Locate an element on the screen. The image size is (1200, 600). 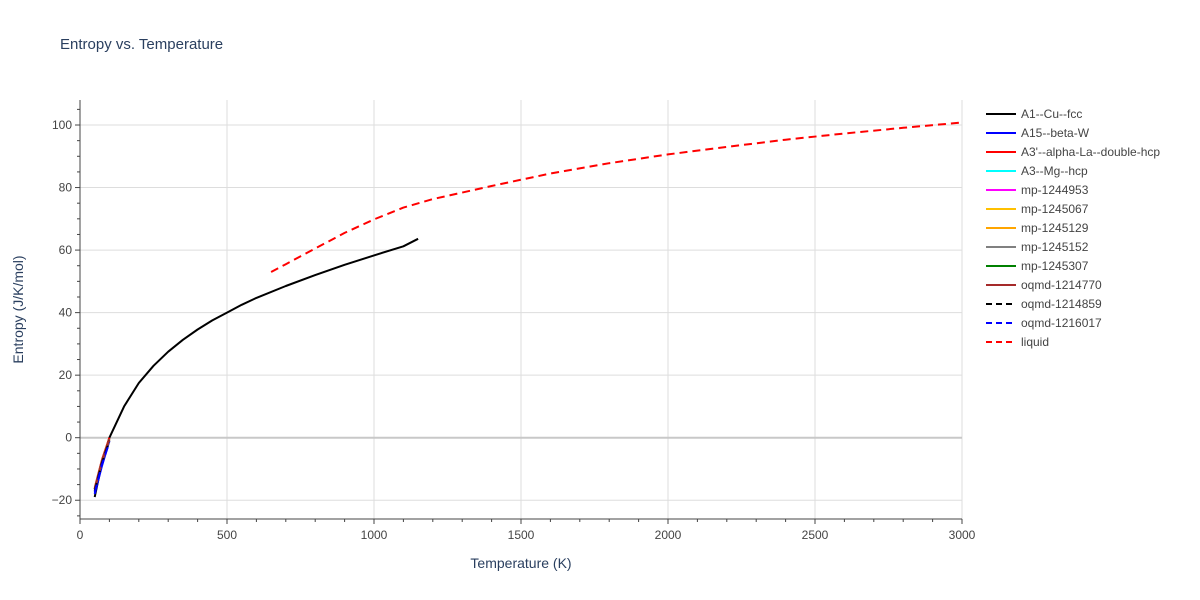
legend-item: mp-1244953 is located at coordinates (1037, 190).